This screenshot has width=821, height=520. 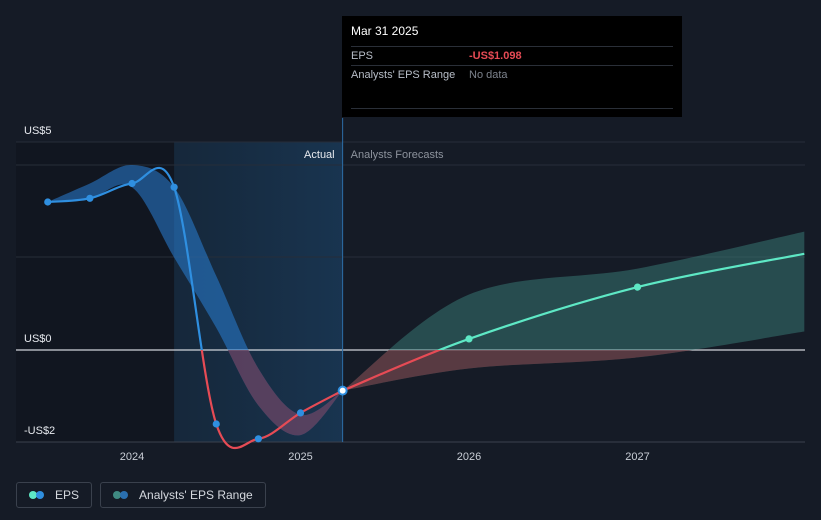 What do you see at coordinates (196, 495) in the screenshot?
I see `legend-eps-range-label: Analysts' EPS Range` at bounding box center [196, 495].